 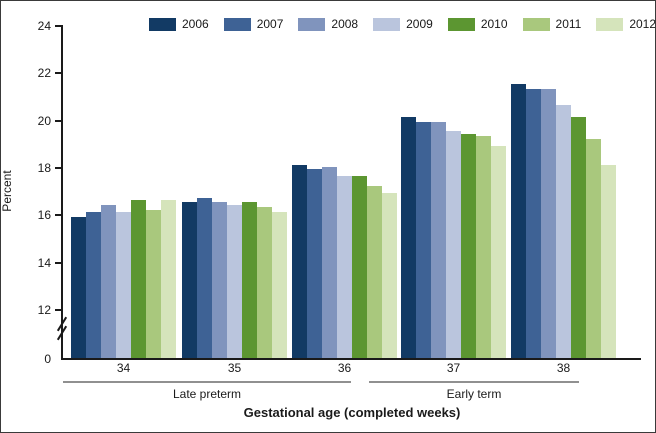 I want to click on legend-item-2012: 2012, so click(x=626, y=24).